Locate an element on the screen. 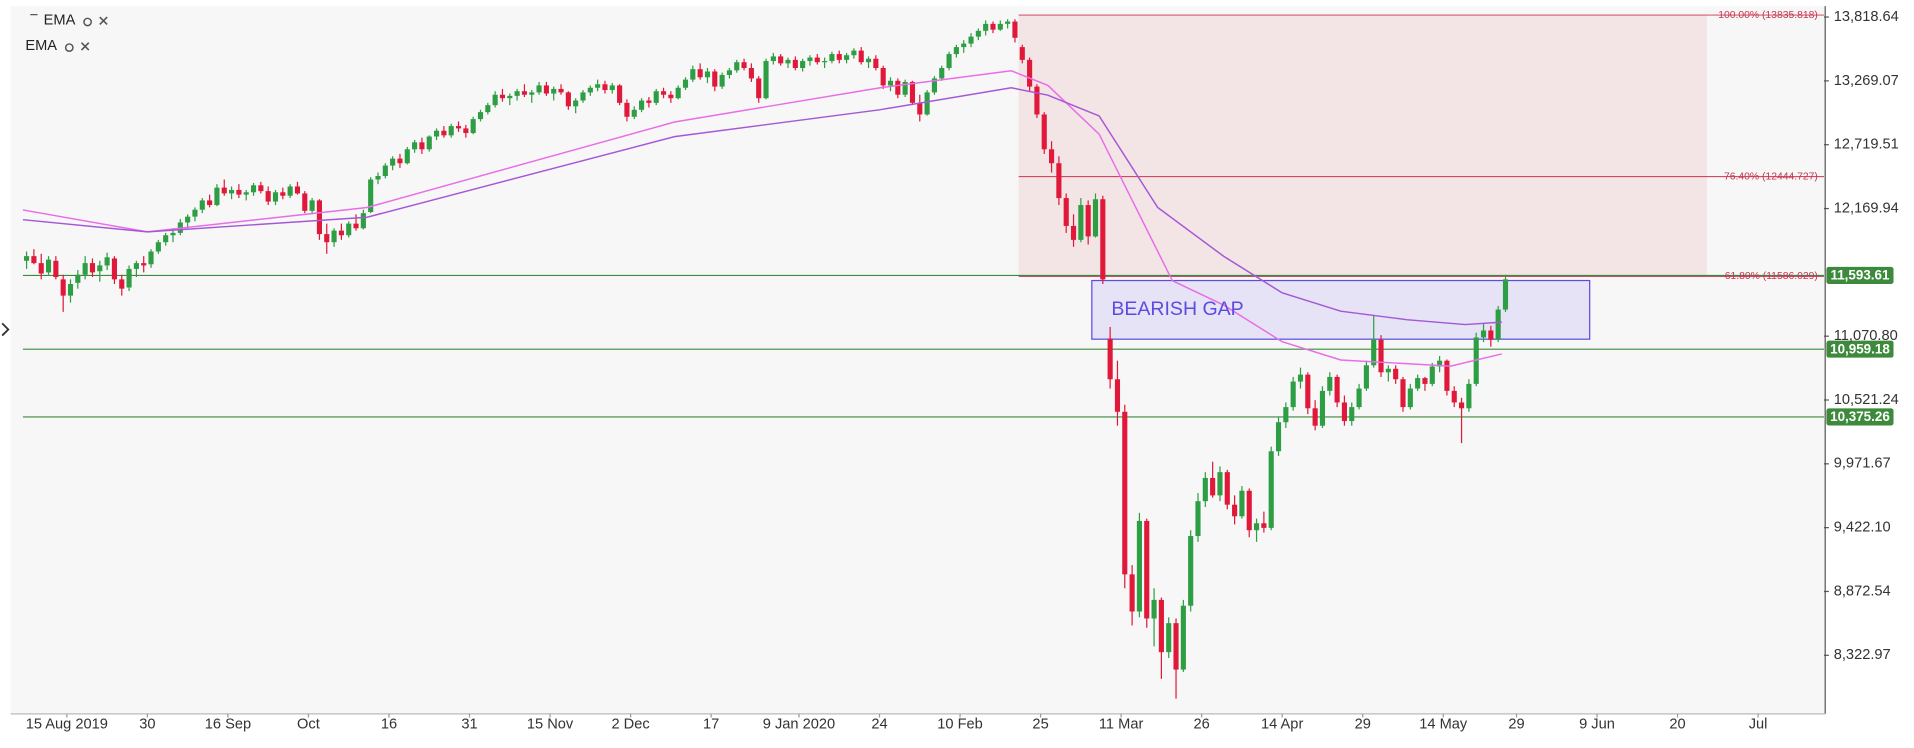 This screenshot has width=1914, height=748. y-tick-label: 8,872.54 is located at coordinates (1862, 591).